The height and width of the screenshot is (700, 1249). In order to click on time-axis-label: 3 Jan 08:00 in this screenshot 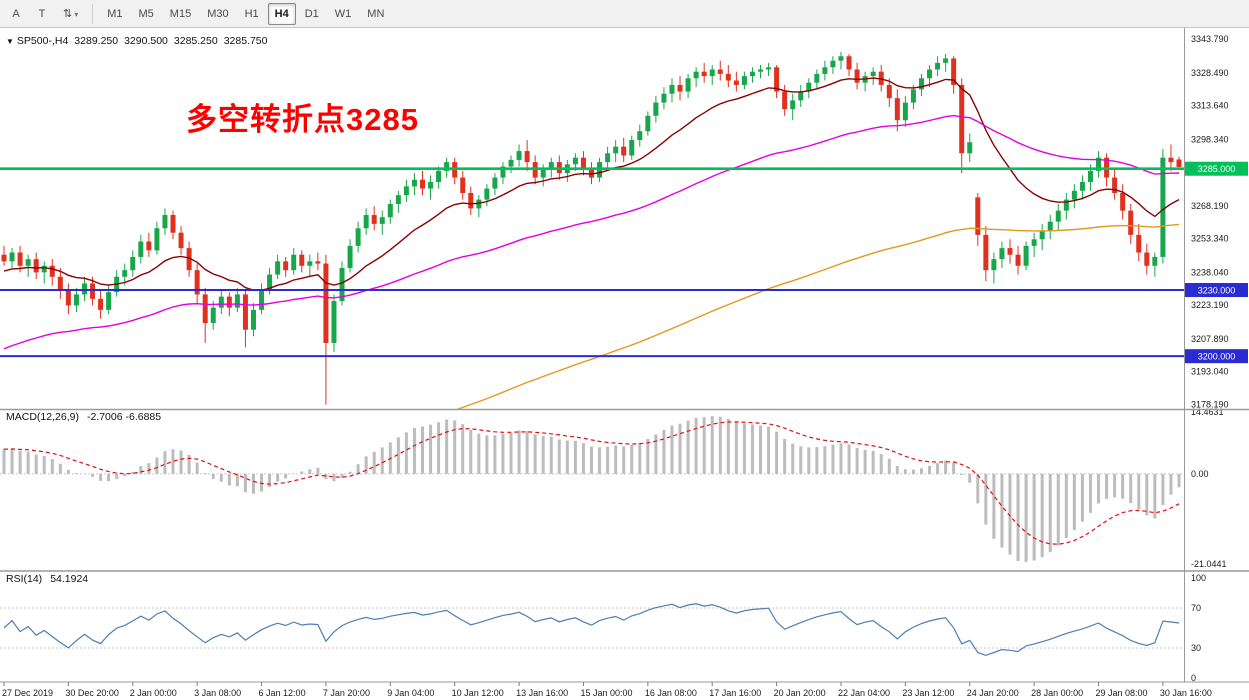, I will do `click(217, 693)`.